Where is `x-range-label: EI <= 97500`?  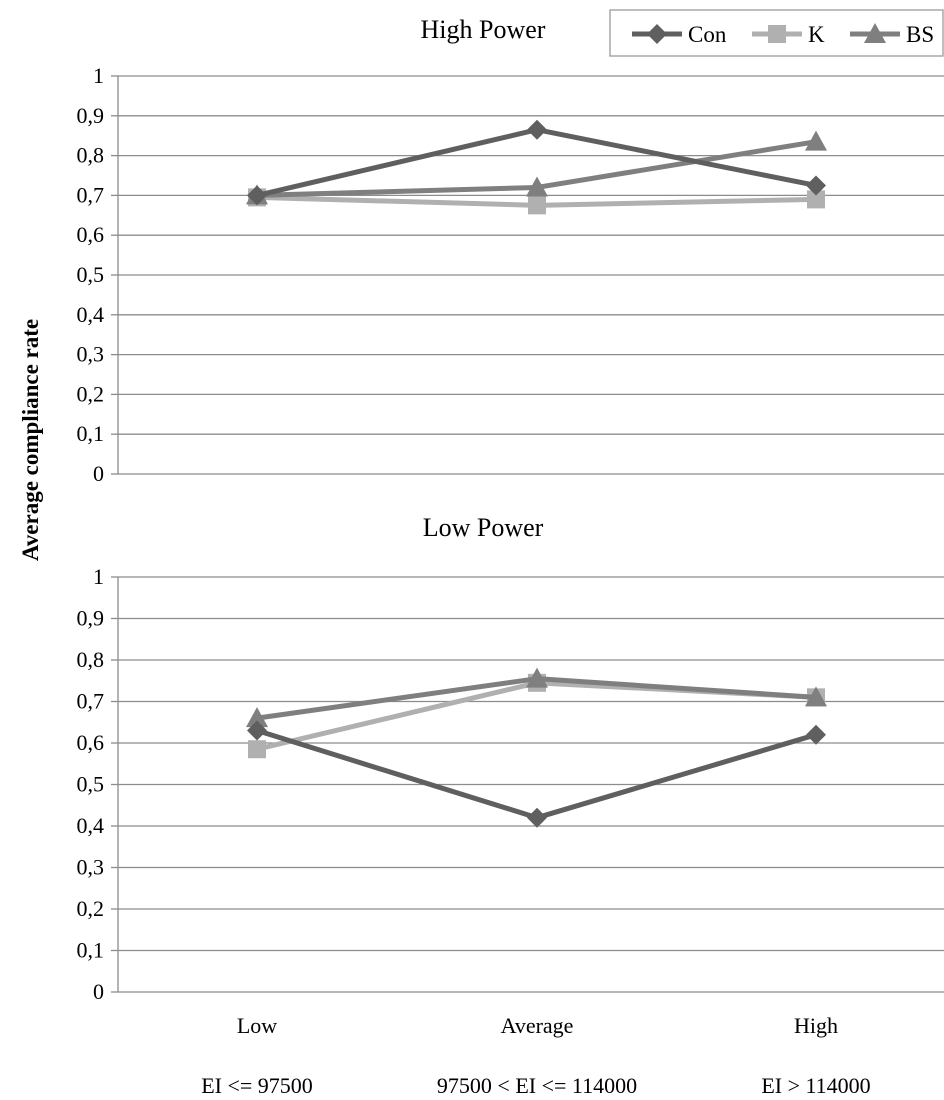
x-range-label: EI <= 97500 is located at coordinates (257, 1085).